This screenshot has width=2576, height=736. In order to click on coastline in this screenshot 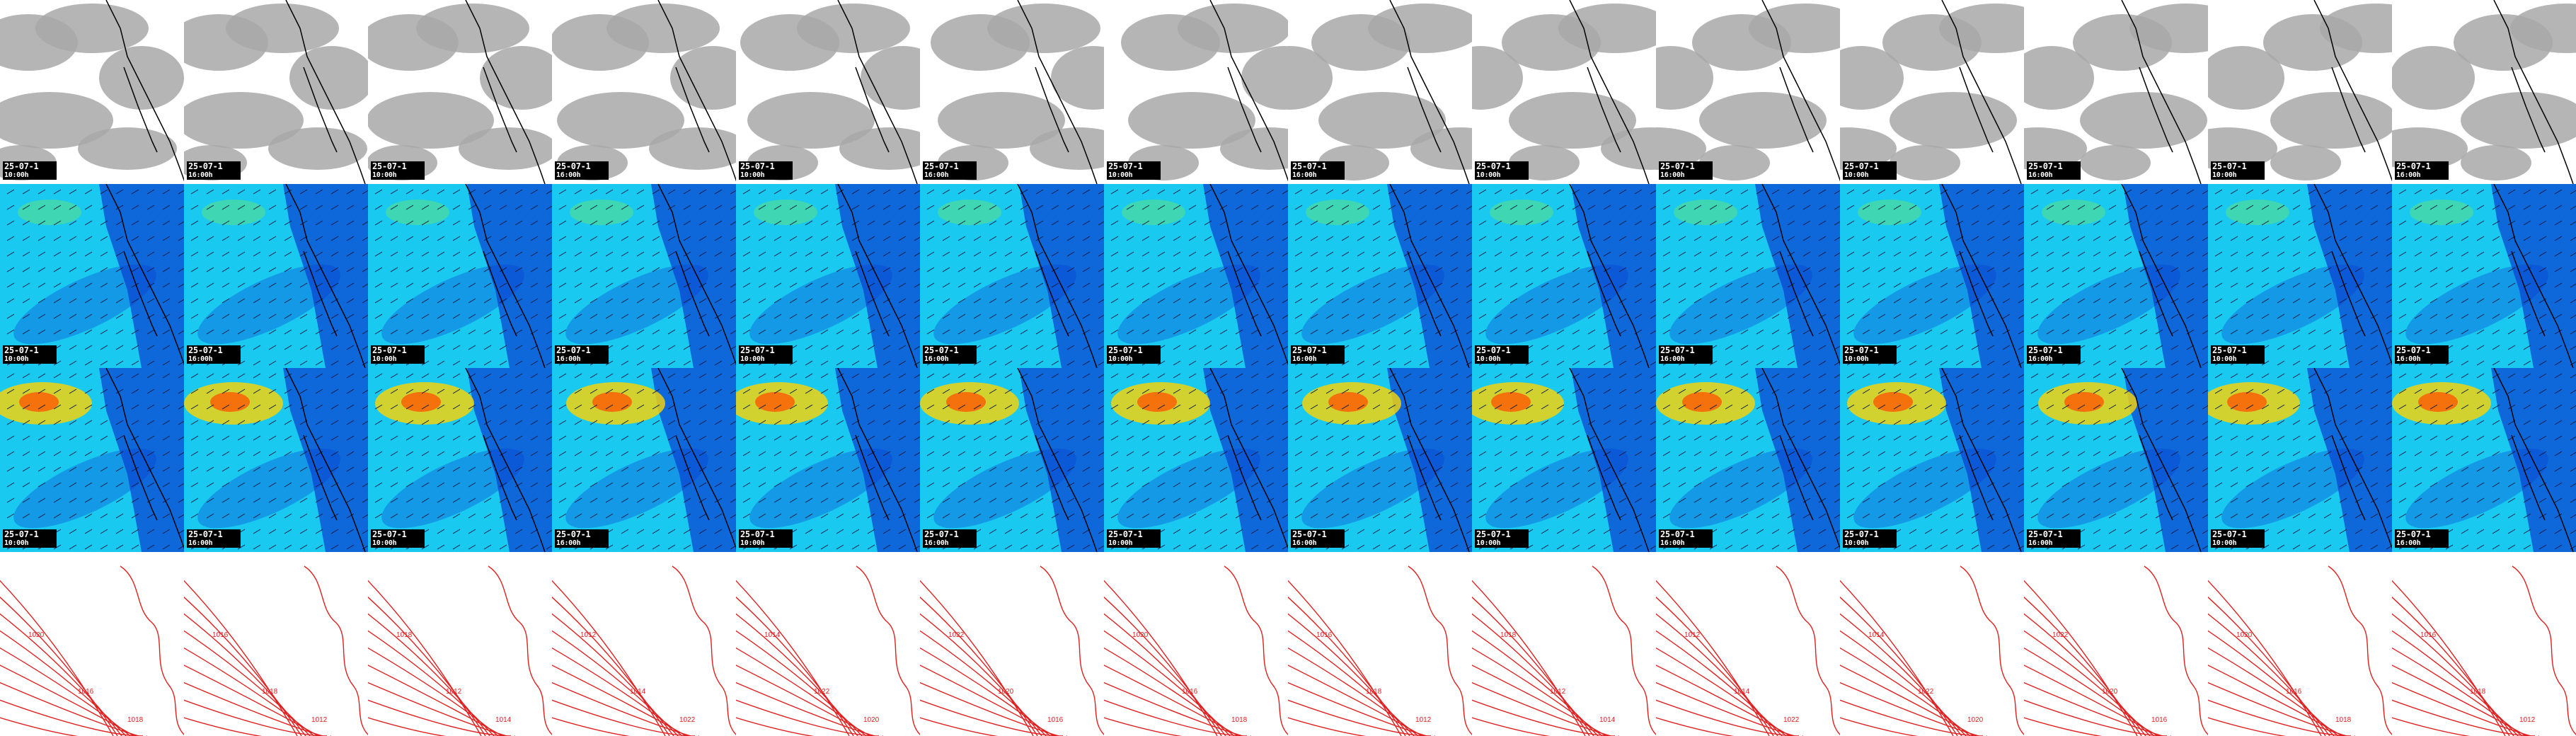, I will do `click(144, 275)`.